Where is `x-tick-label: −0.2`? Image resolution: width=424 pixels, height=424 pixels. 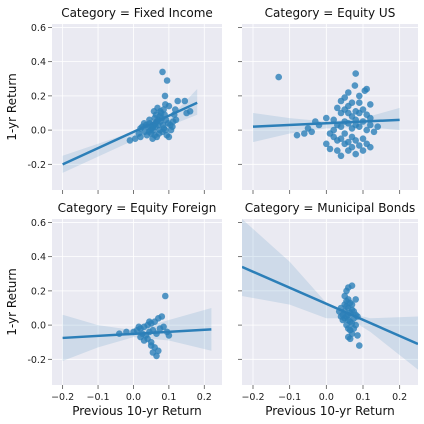 x-tick-label: −0.2 is located at coordinates (252, 397).